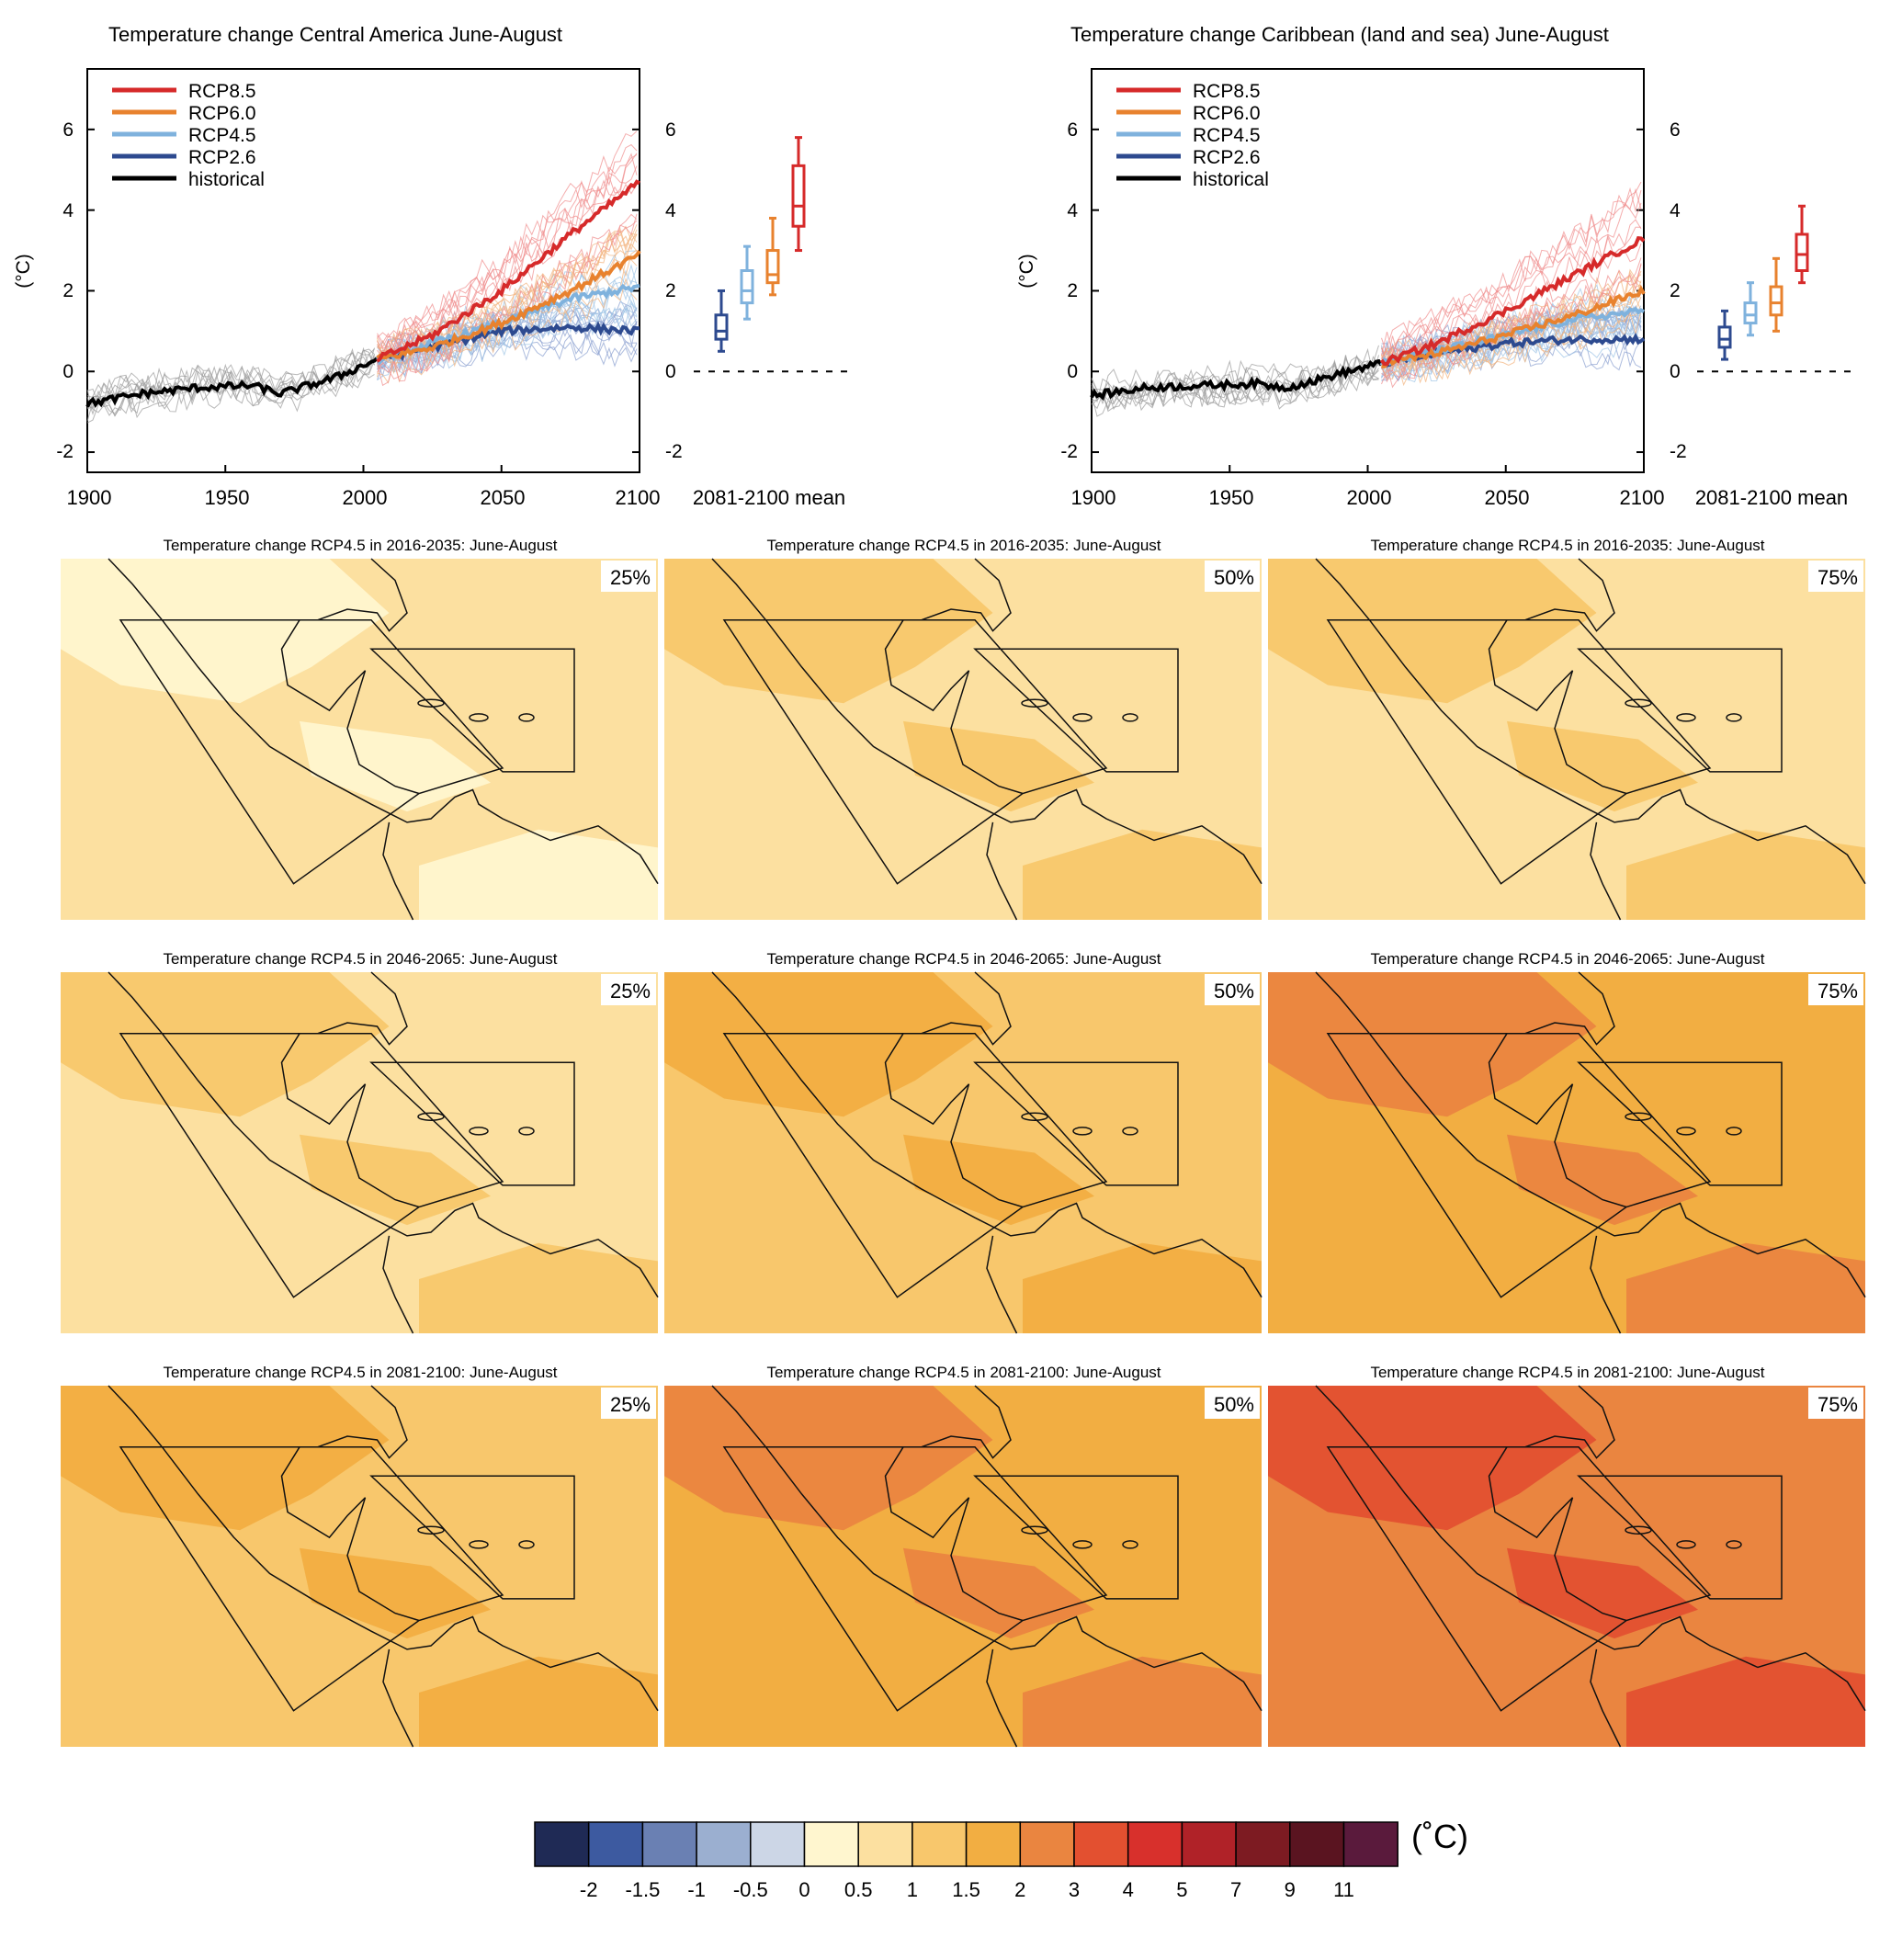 The image size is (1891, 1960). Describe the element at coordinates (589, 1889) in the screenshot. I see `colorbar-tick-label: -2` at that location.